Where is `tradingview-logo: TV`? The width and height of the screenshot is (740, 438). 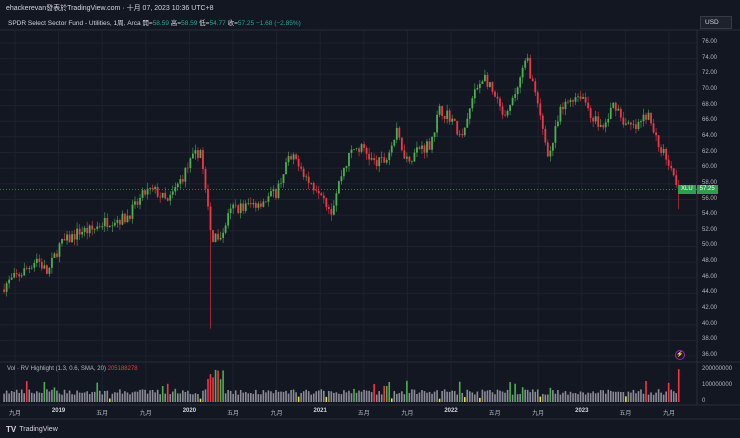
tradingview-logo: TV is located at coordinates (11, 429).